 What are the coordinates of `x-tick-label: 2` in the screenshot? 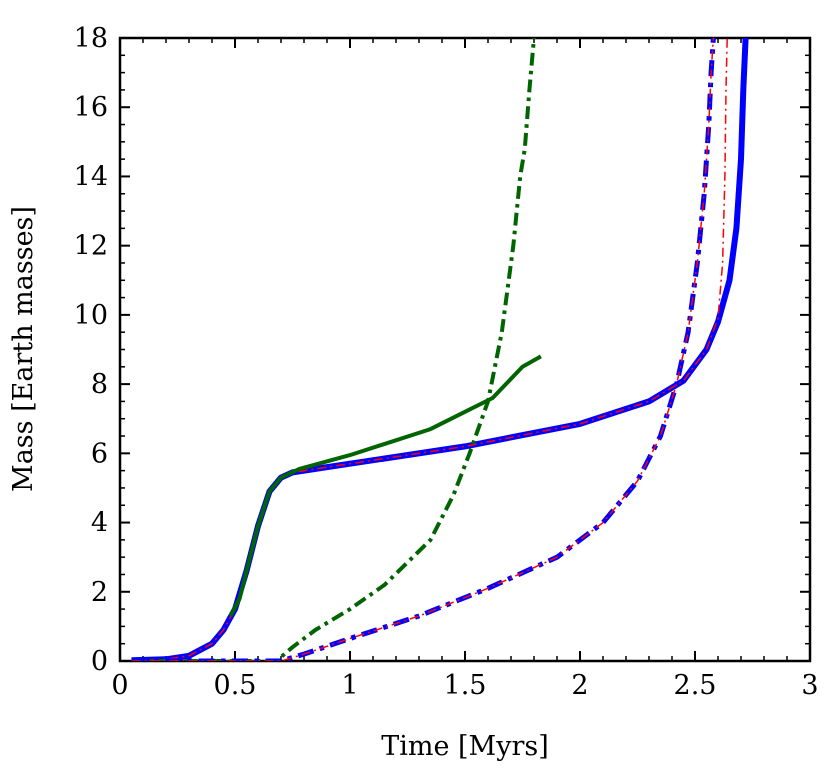 It's located at (579, 685).